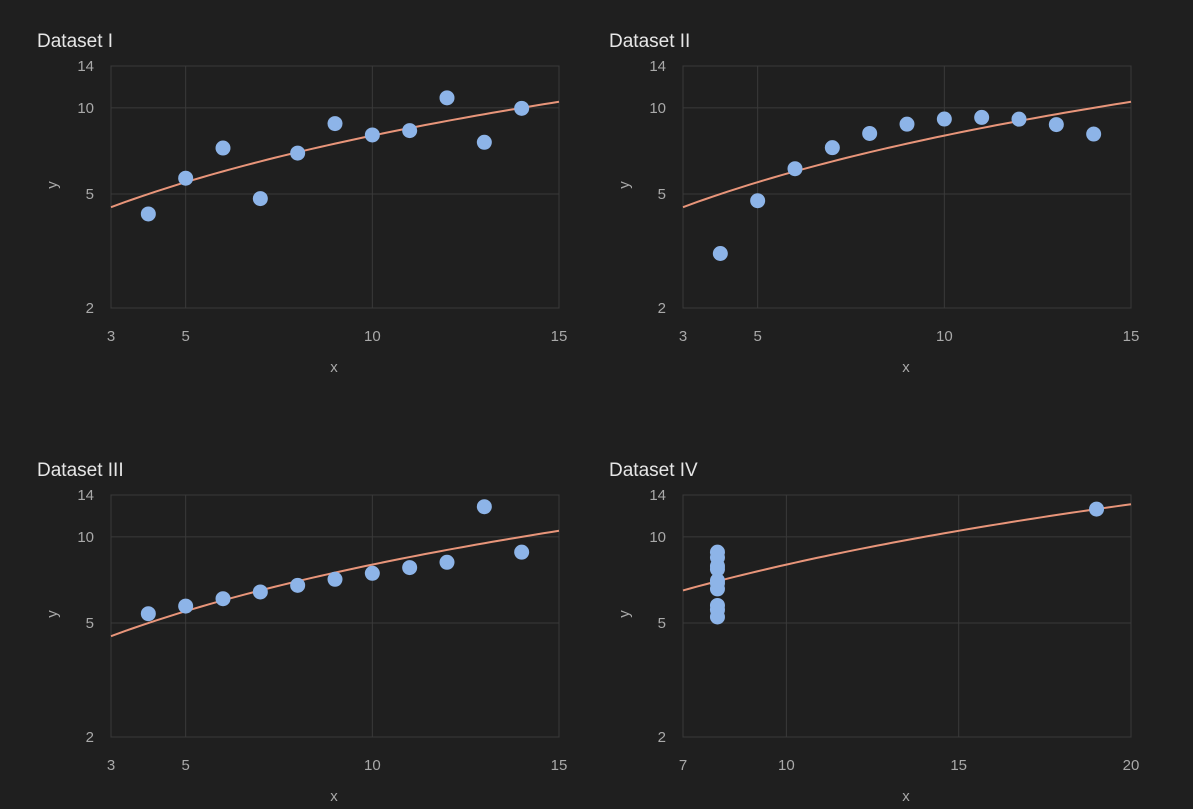 This screenshot has width=1193, height=809. I want to click on chart-title: Dataset I, so click(75, 41).